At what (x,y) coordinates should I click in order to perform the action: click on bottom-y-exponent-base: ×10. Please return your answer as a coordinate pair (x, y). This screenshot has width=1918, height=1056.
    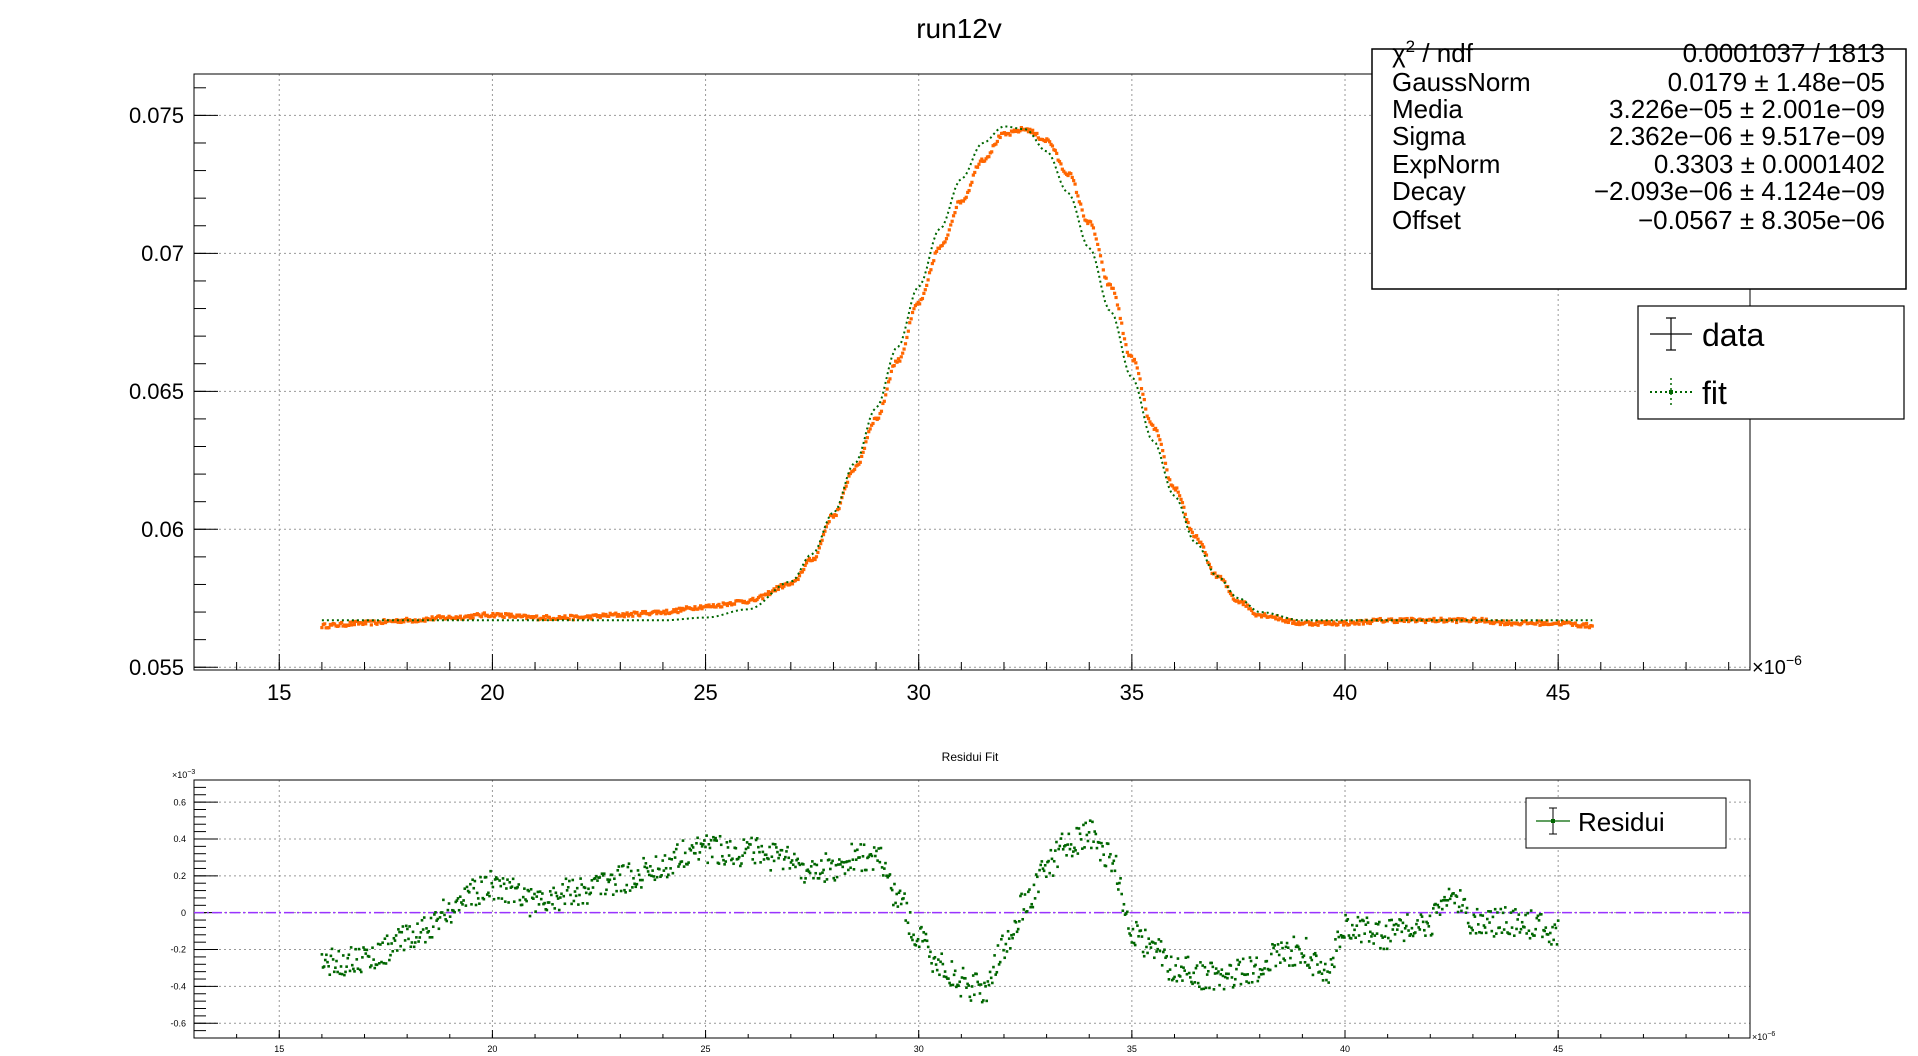
    Looking at the image, I should click on (179, 775).